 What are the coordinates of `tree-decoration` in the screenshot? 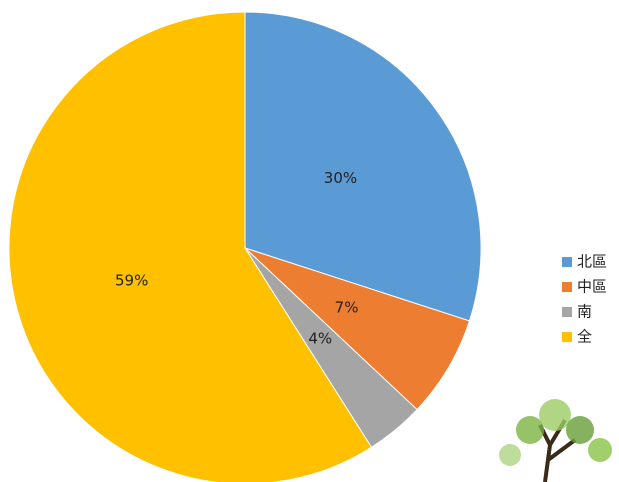 It's located at (555, 440).